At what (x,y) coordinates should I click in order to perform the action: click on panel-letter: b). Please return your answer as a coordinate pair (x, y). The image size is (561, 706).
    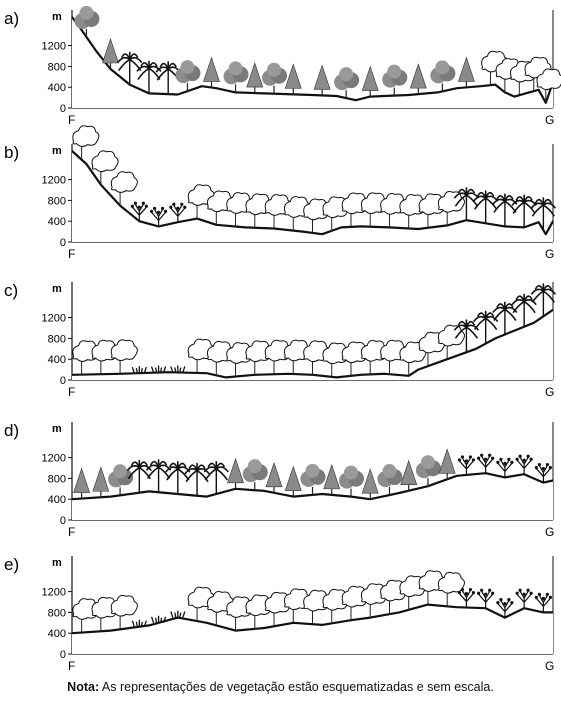
    Looking at the image, I should click on (11, 152).